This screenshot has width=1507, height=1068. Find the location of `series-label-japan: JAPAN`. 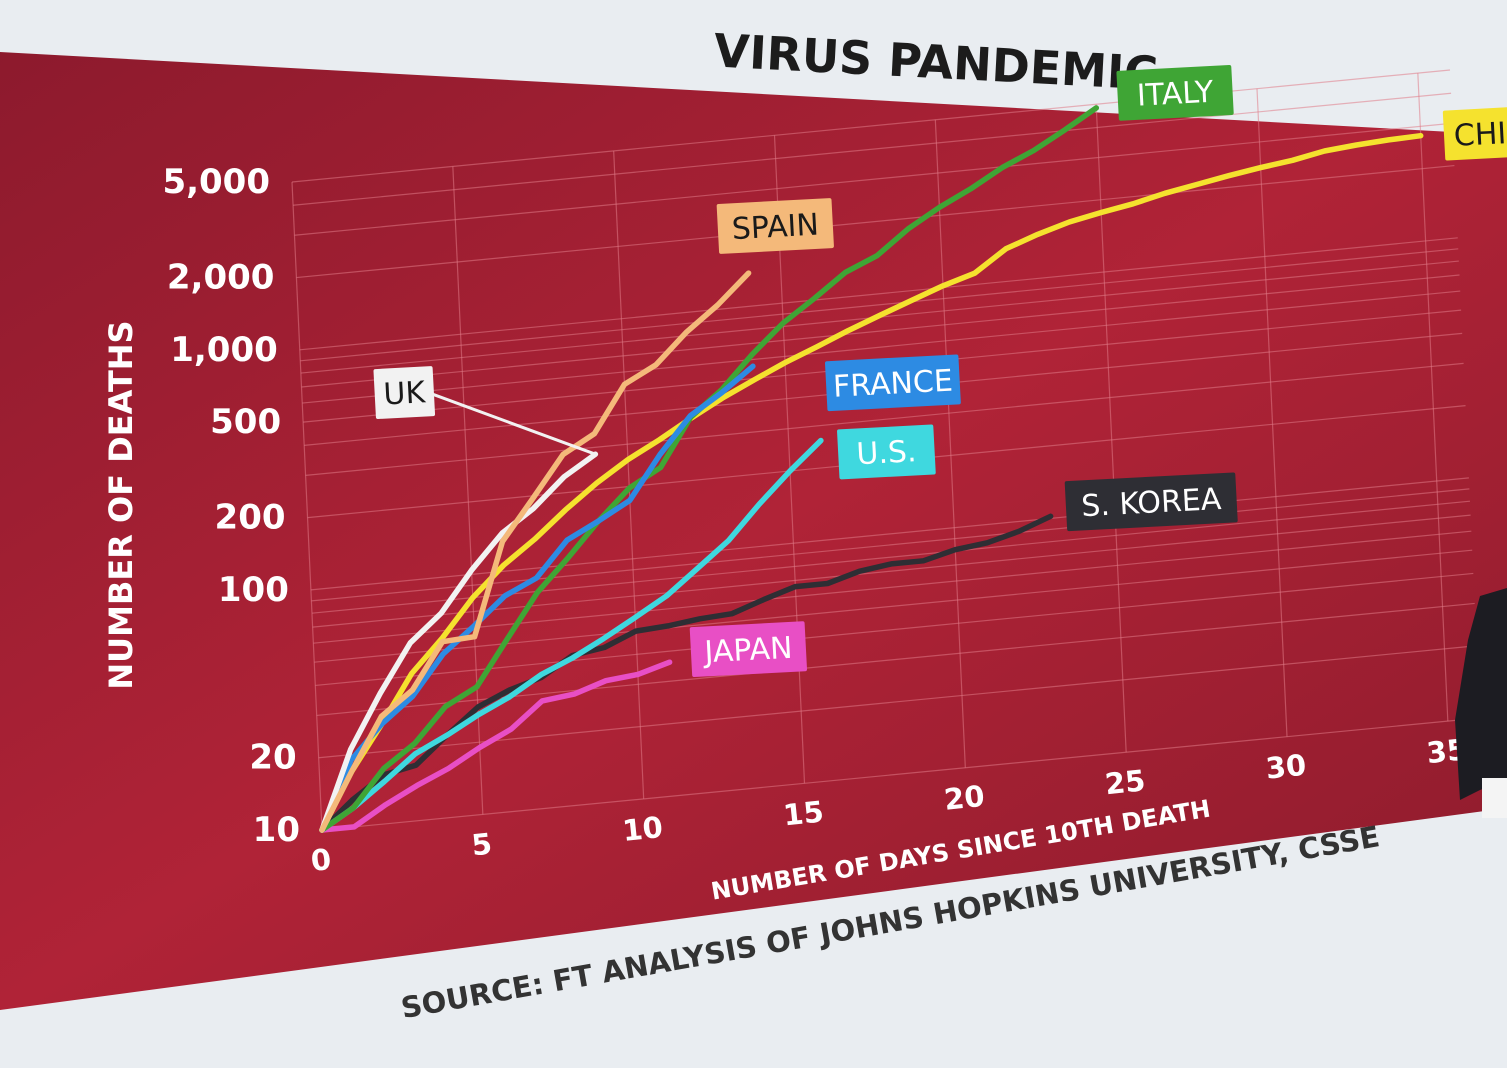

series-label-japan: JAPAN is located at coordinates (748, 649).